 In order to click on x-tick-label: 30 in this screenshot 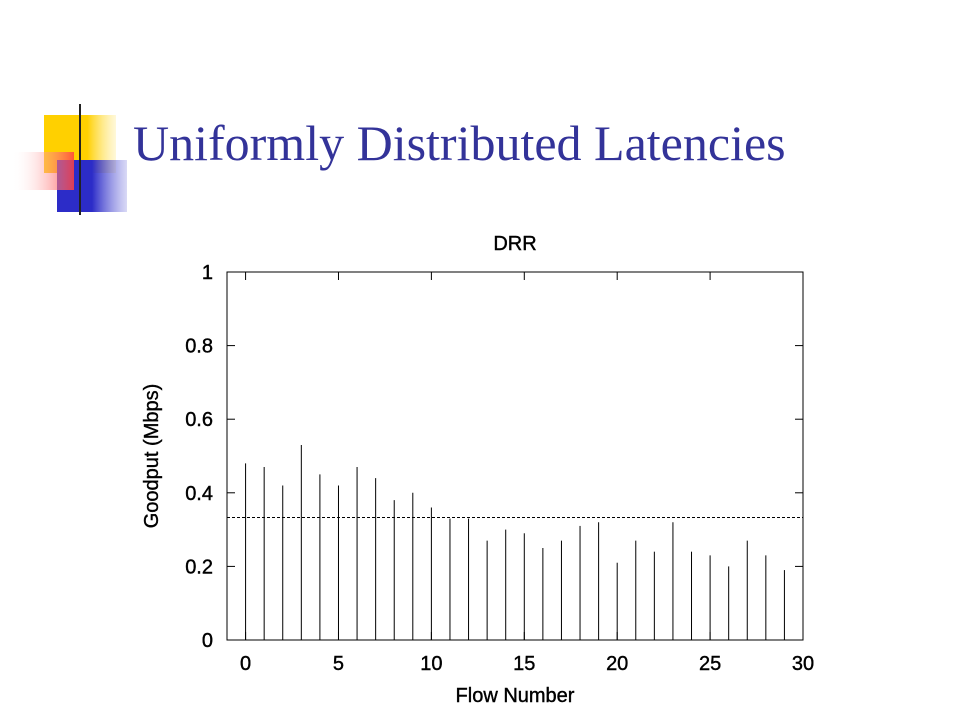, I will do `click(803, 664)`.